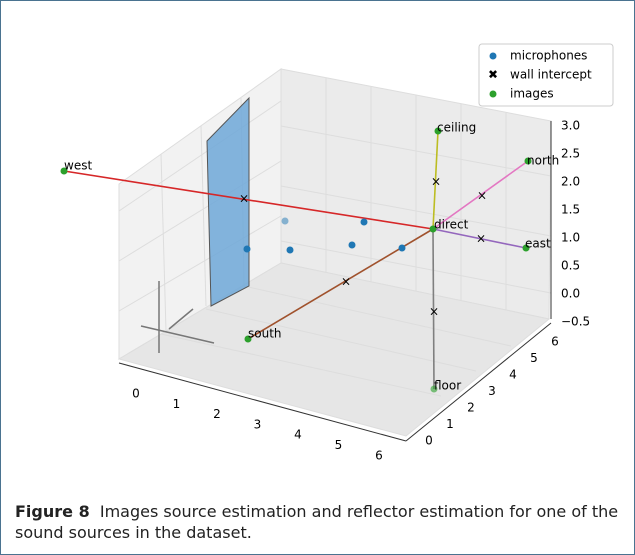 This screenshot has width=635, height=555. I want to click on caption-label: Figure 8, so click(52, 511).